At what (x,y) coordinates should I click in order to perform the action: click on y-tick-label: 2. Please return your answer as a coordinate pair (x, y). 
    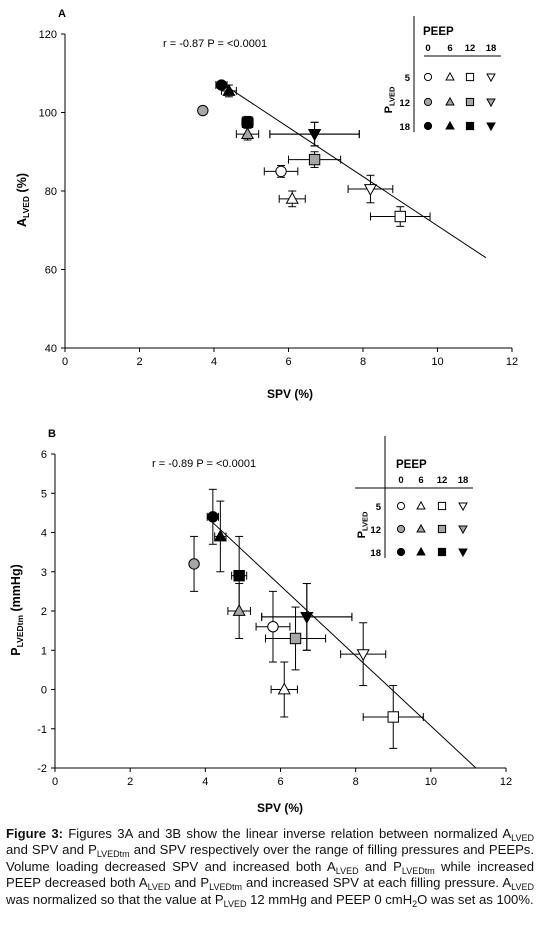
    Looking at the image, I should click on (44, 612).